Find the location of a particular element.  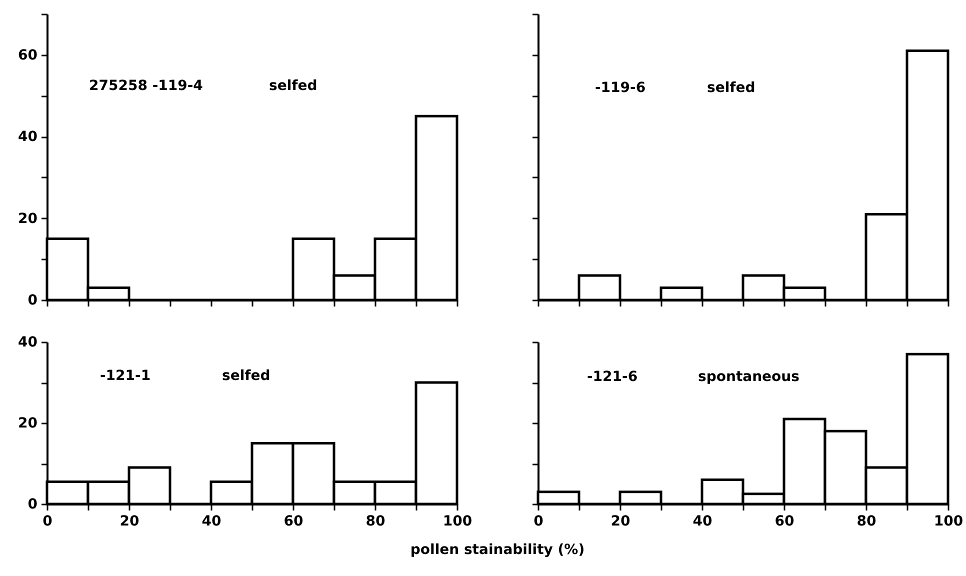

annotation: -121-1 is located at coordinates (125, 376).